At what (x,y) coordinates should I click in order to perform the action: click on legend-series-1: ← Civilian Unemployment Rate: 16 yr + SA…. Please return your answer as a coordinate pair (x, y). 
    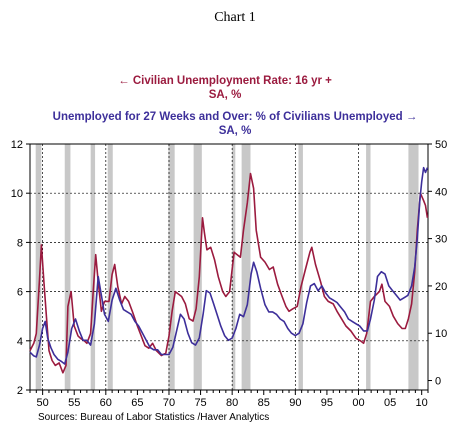
    Looking at the image, I should click on (225, 88).